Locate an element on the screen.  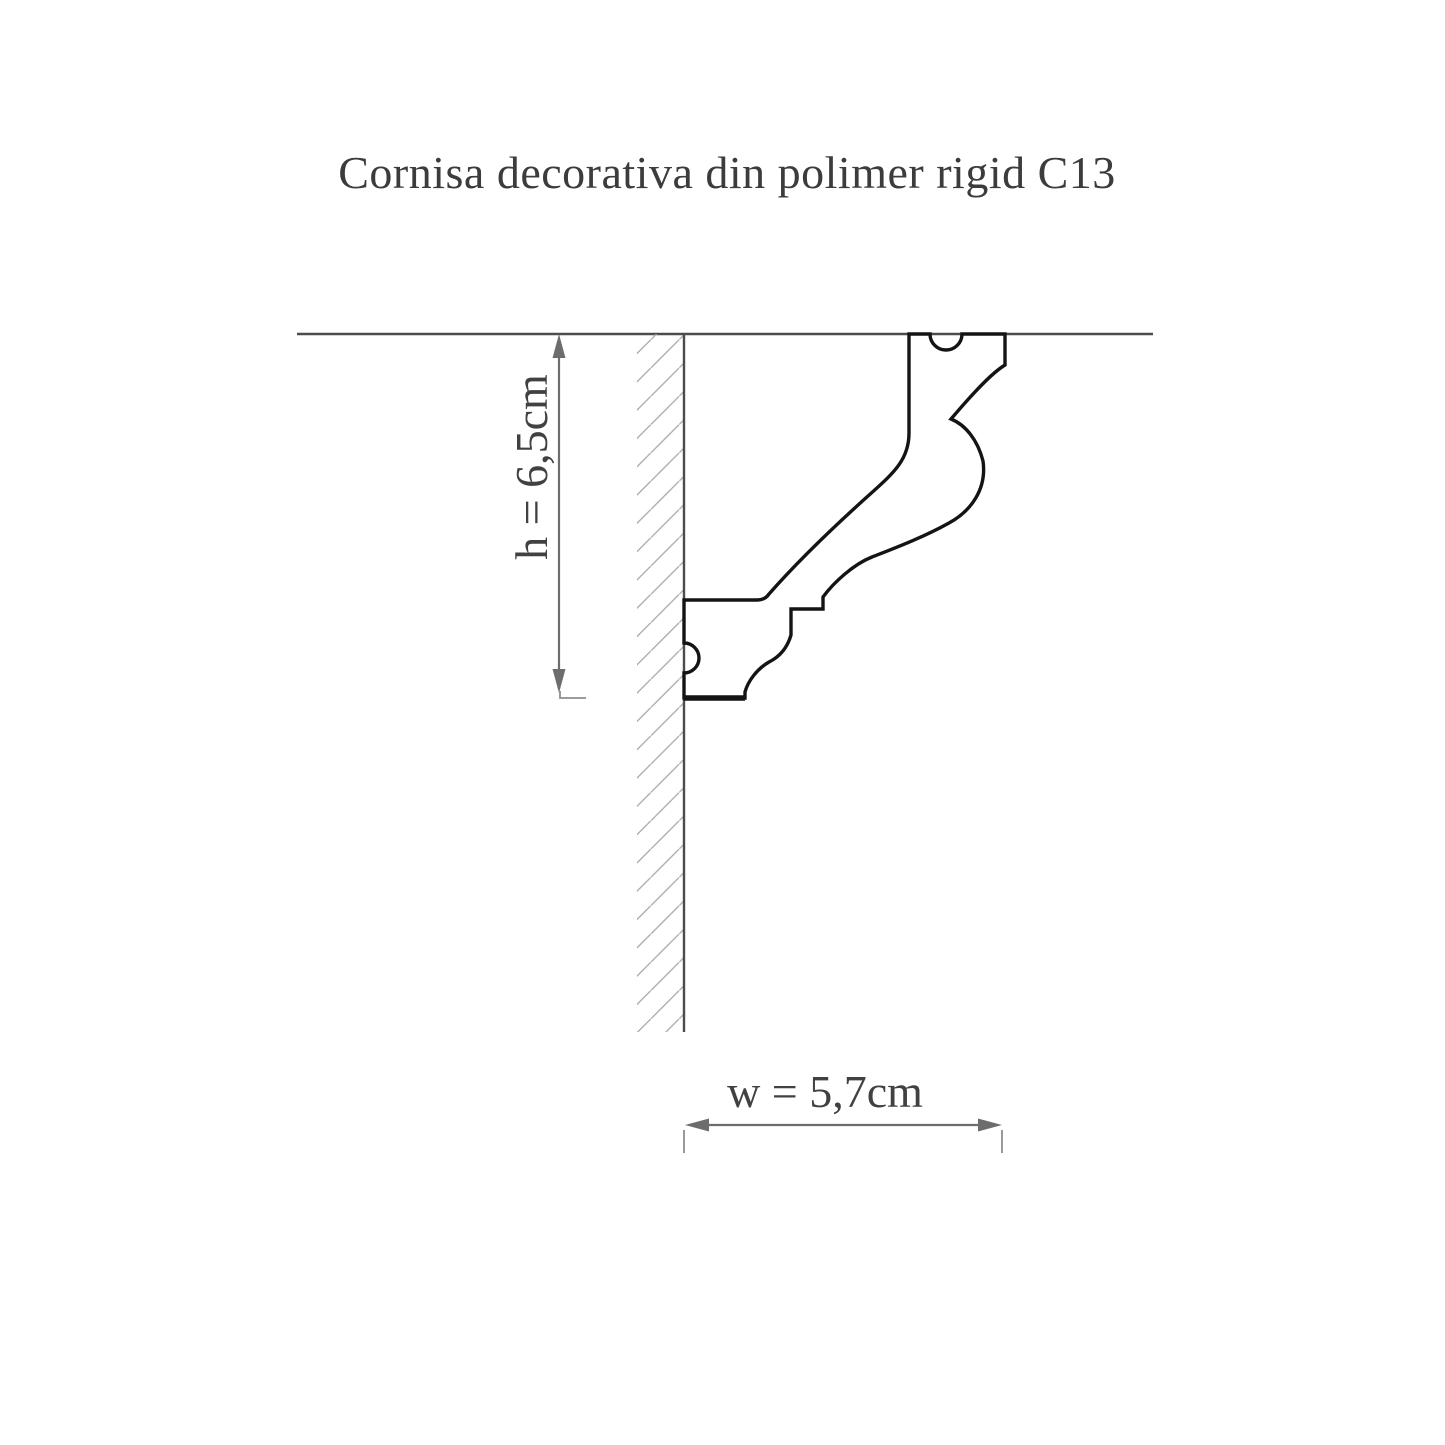
height-dimension-label: h = 6,5cm is located at coordinates (531, 467).